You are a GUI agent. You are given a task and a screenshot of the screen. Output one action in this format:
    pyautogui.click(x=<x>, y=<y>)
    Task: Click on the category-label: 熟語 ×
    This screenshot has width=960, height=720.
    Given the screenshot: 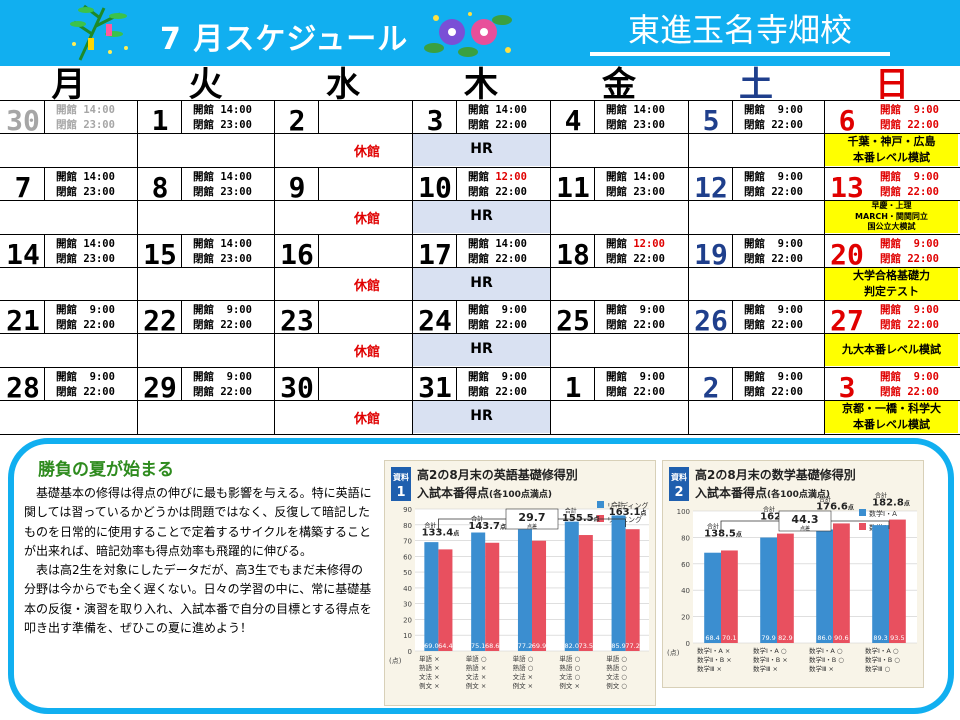 What is the action you would take?
    pyautogui.click(x=476, y=667)
    